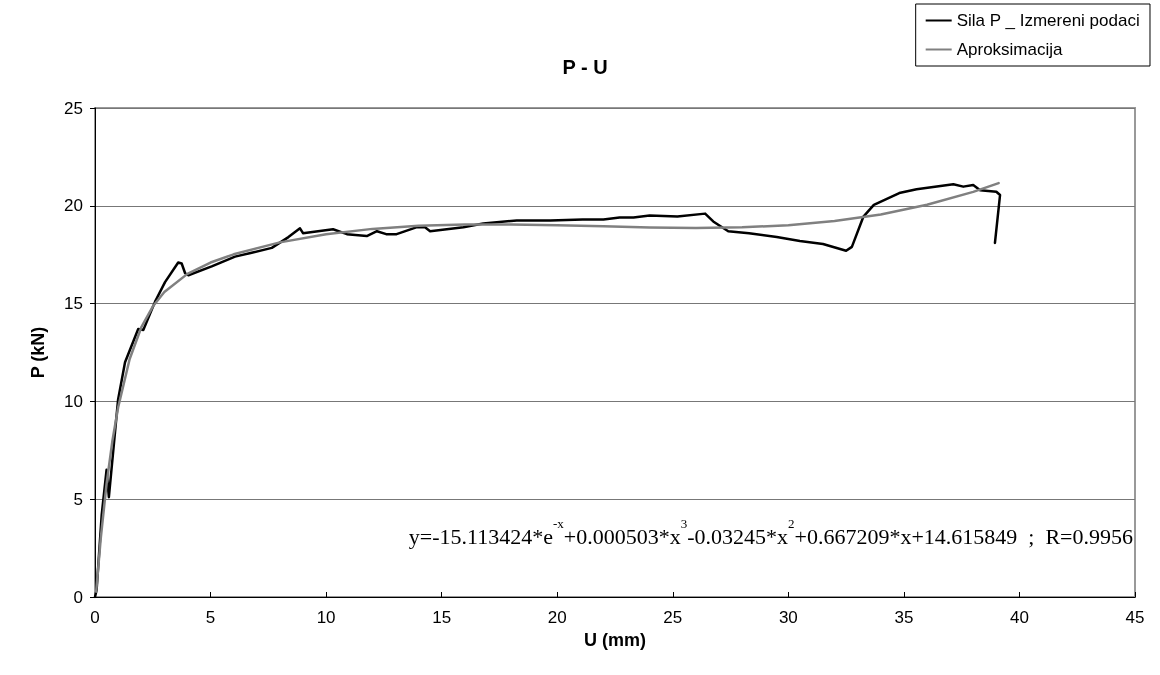  I want to click on legend-label: Aproksimacija, so click(1010, 49).